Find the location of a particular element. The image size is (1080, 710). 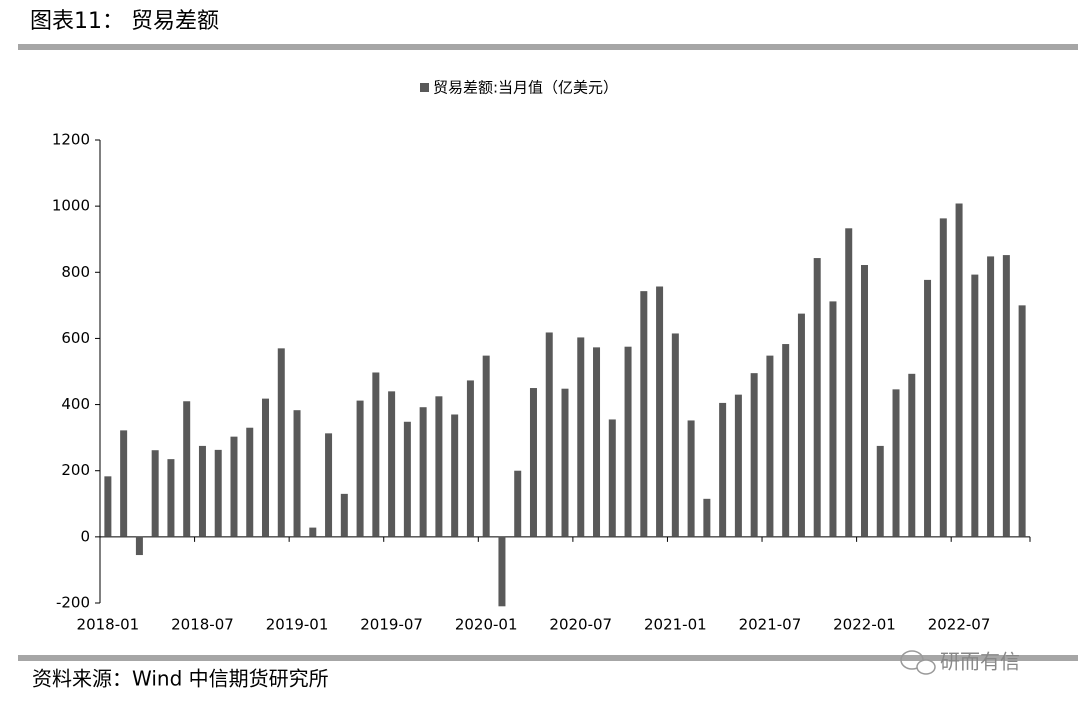

x-tick-label: 2022-01 is located at coordinates (864, 625).